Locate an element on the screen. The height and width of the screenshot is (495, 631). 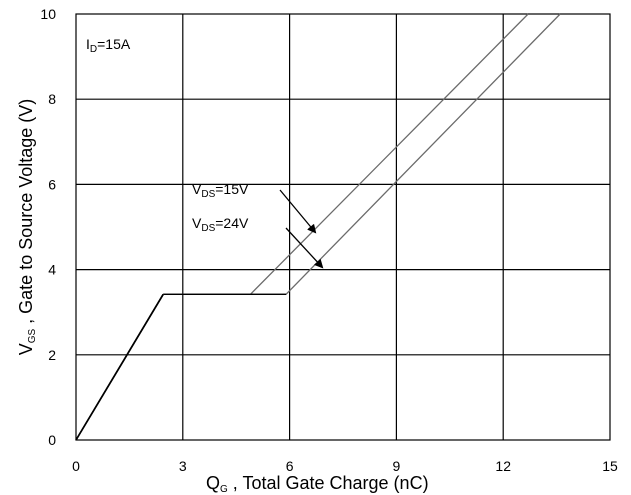
series-1-arrow is located at coordinates (298, 211).